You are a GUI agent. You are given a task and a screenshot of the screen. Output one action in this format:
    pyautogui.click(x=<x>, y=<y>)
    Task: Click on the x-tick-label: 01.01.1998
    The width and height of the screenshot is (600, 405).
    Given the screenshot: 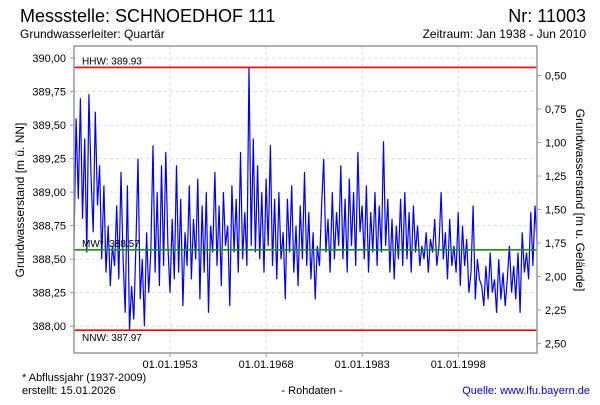 What is the action you would take?
    pyautogui.click(x=458, y=365)
    